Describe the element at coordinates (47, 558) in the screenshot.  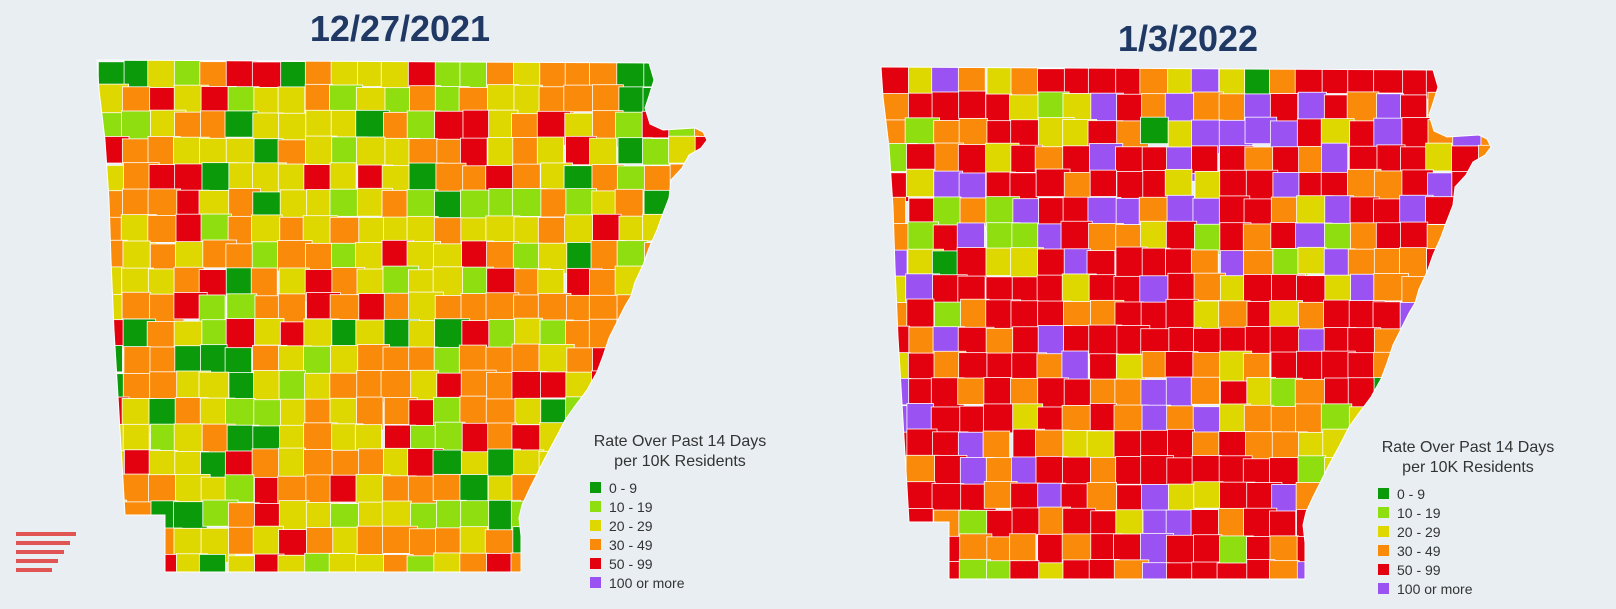
I see `menu-bars-icon` at that location.